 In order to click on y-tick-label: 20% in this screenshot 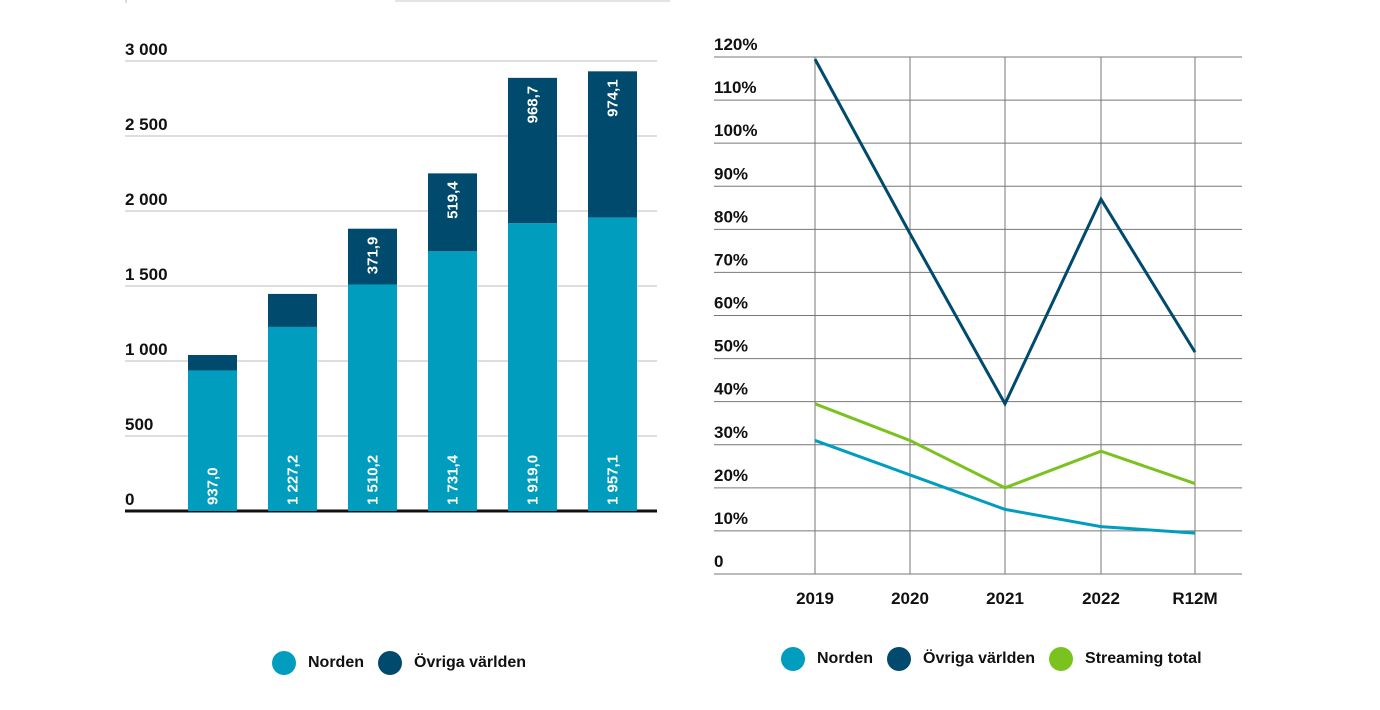, I will do `click(731, 475)`.